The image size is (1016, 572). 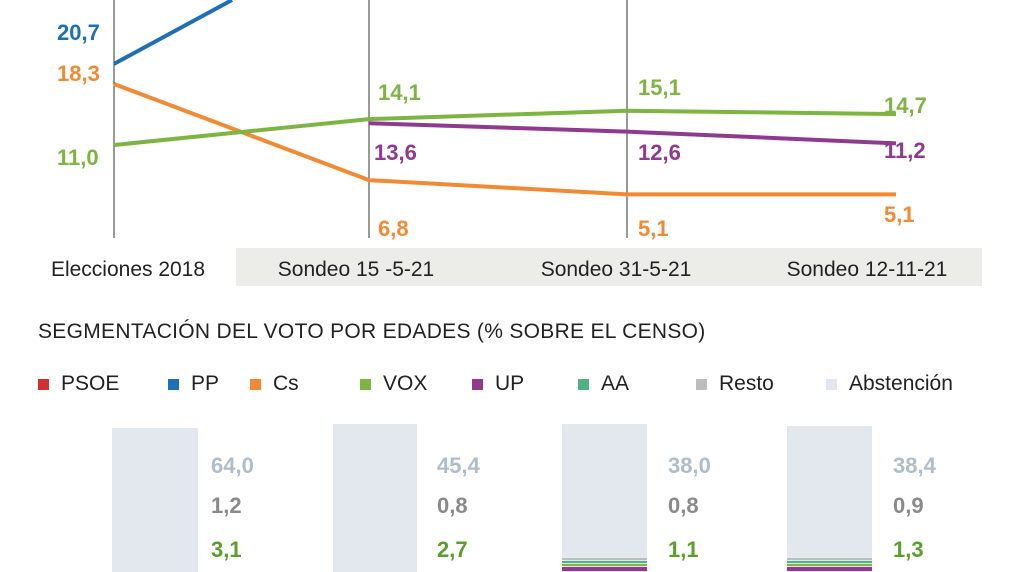 I want to click on x-tick-label-0: Elecciones 2018, so click(x=128, y=269).